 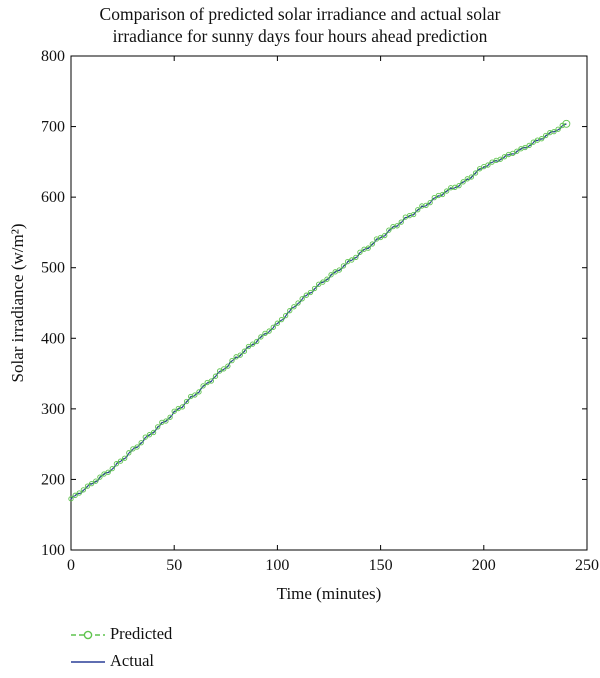 What do you see at coordinates (53, 56) in the screenshot?
I see `y-tick-label: 800` at bounding box center [53, 56].